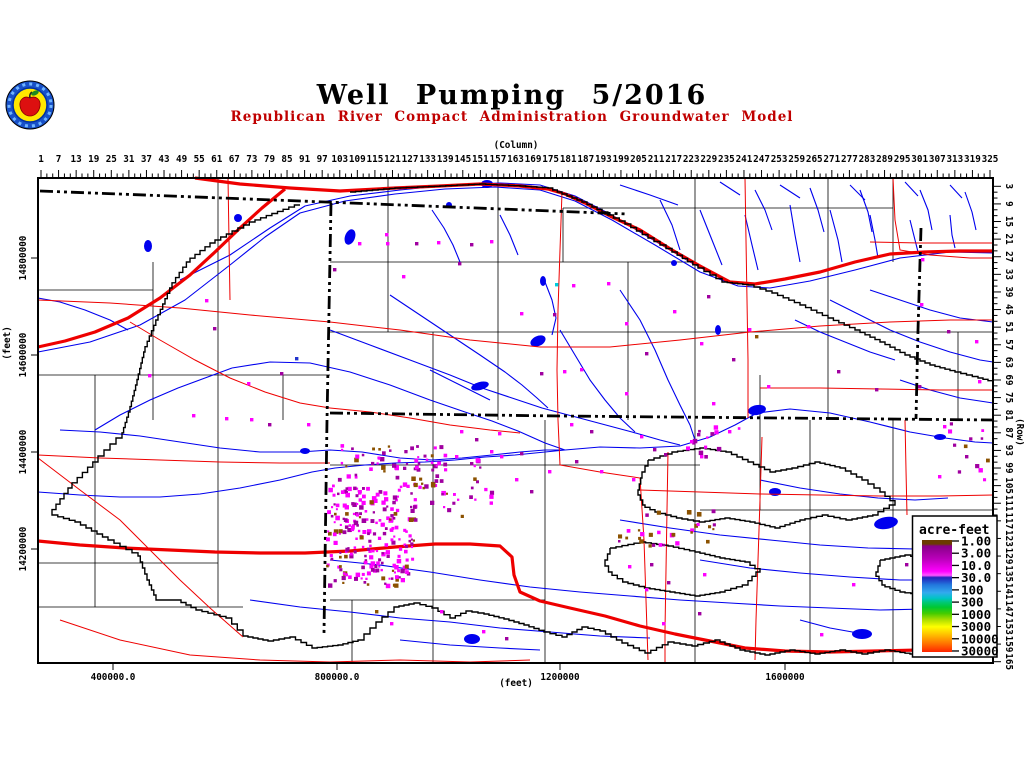  I want to click on svg-text: 27, so click(1008, 256).